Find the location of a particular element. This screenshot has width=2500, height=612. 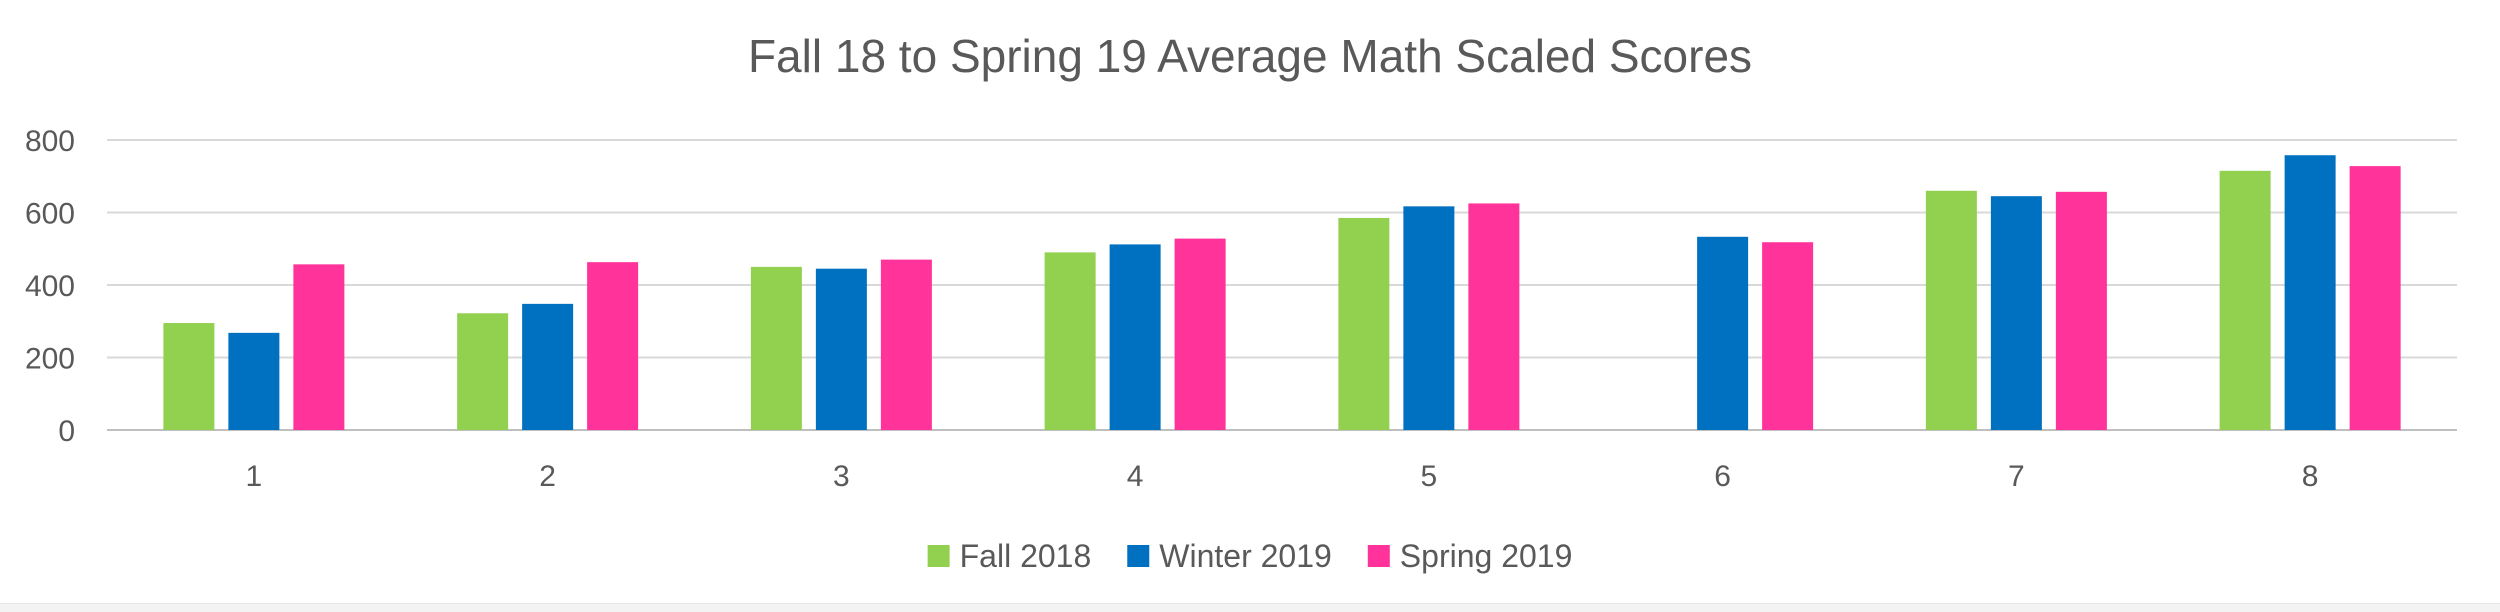

y-tick-label: 600 is located at coordinates (50, 214).